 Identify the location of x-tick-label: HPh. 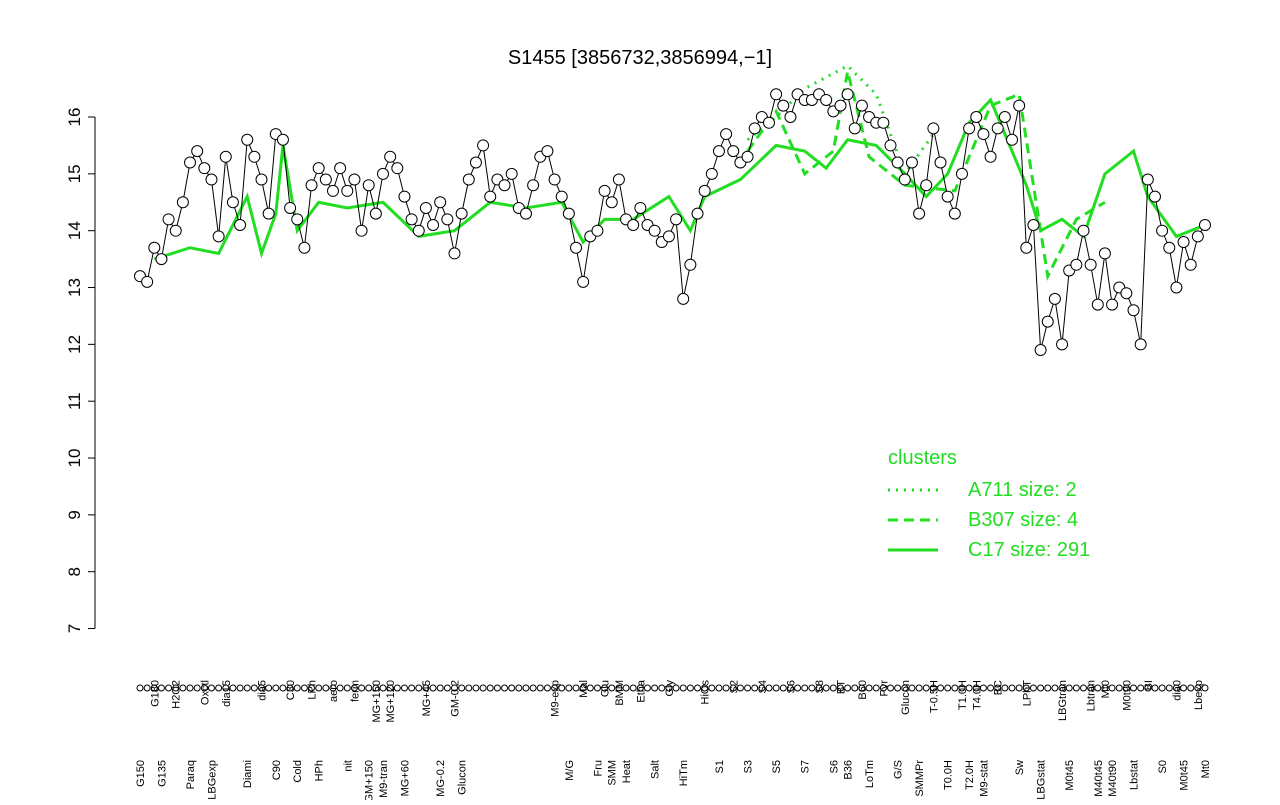
(320, 770).